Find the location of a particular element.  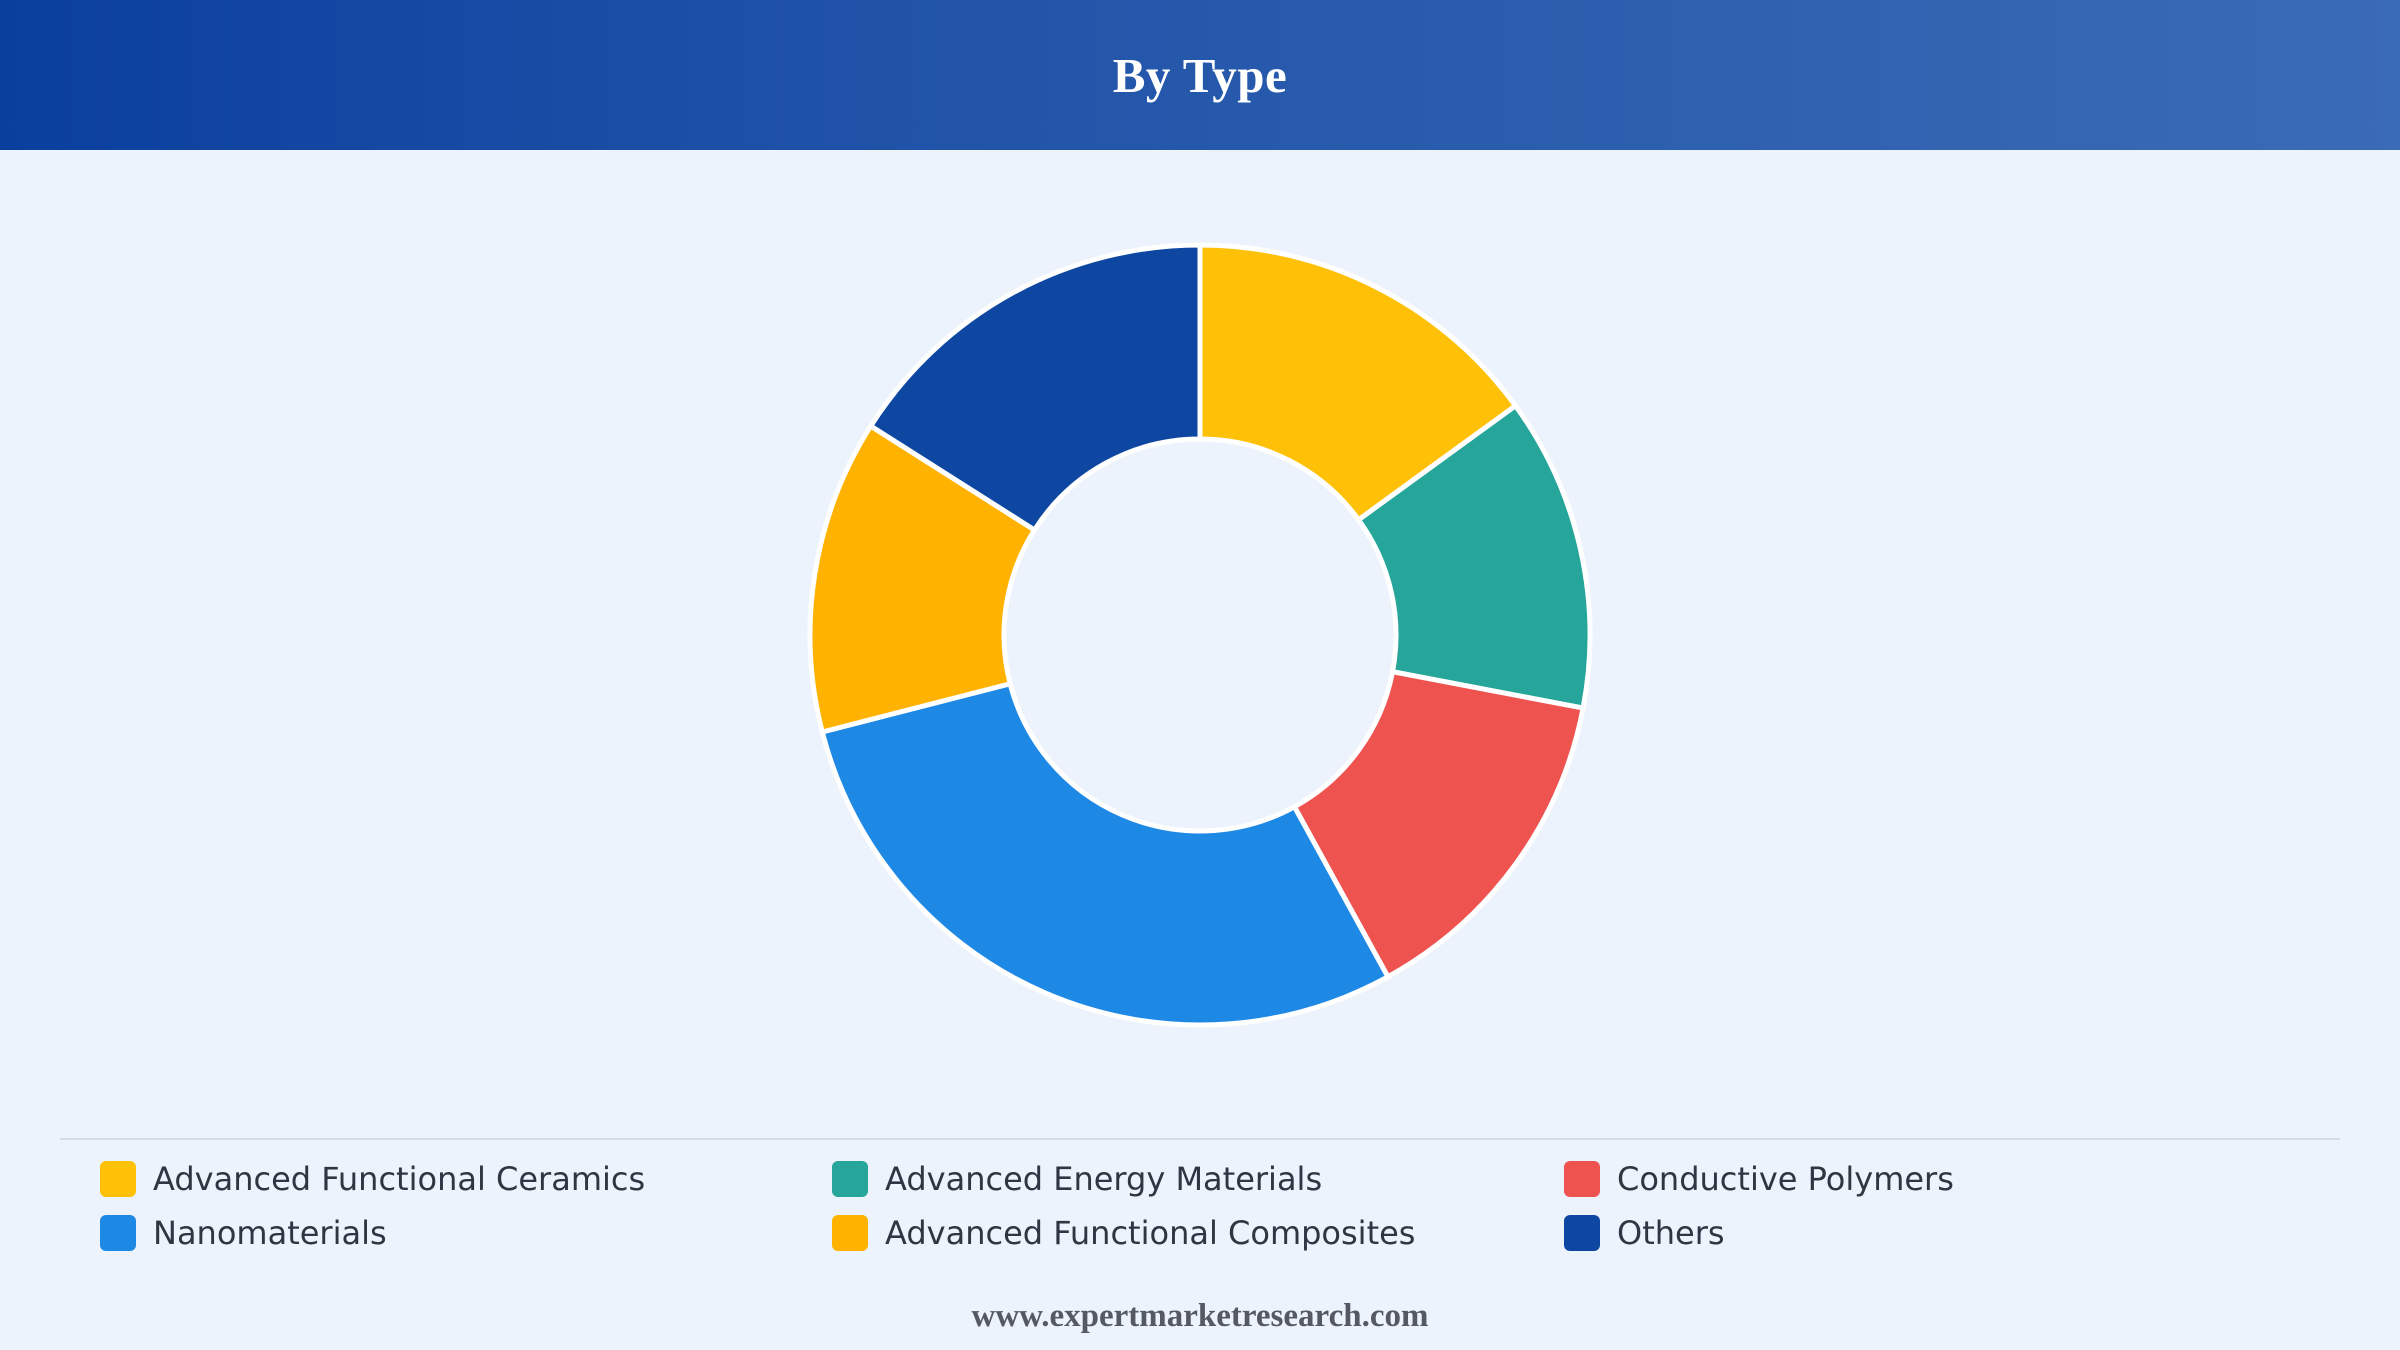

slice-advanced-energy-materials is located at coordinates (1474, 557).